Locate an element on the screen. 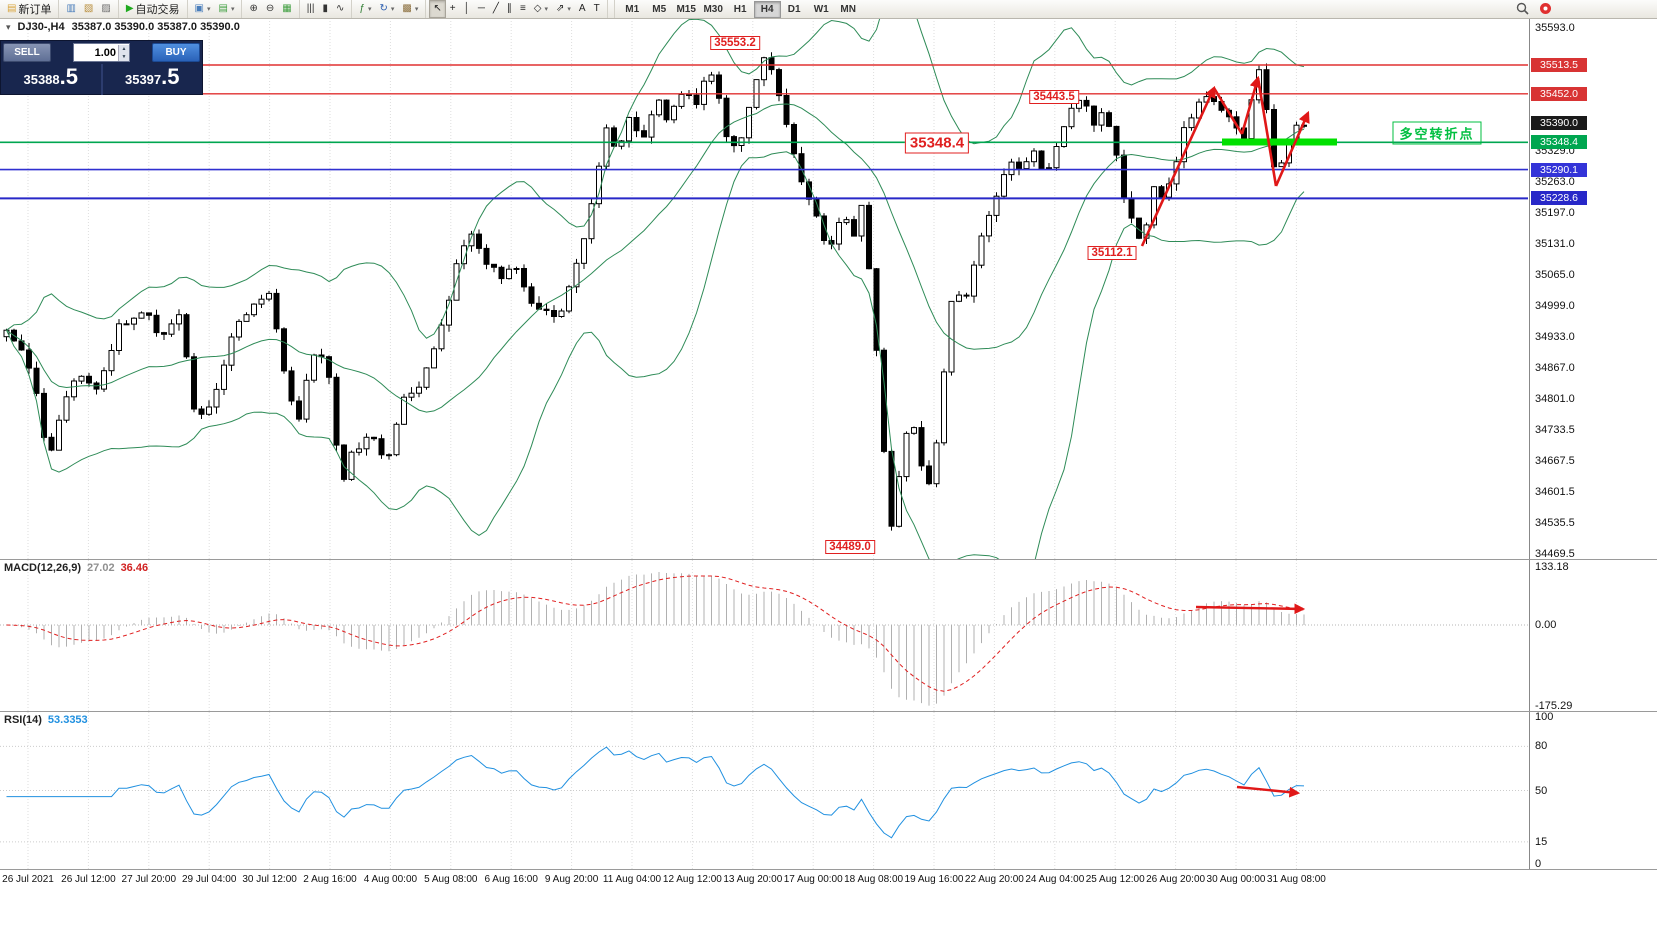 The width and height of the screenshot is (1657, 941). vertical-line-button: │ is located at coordinates (467, 9).